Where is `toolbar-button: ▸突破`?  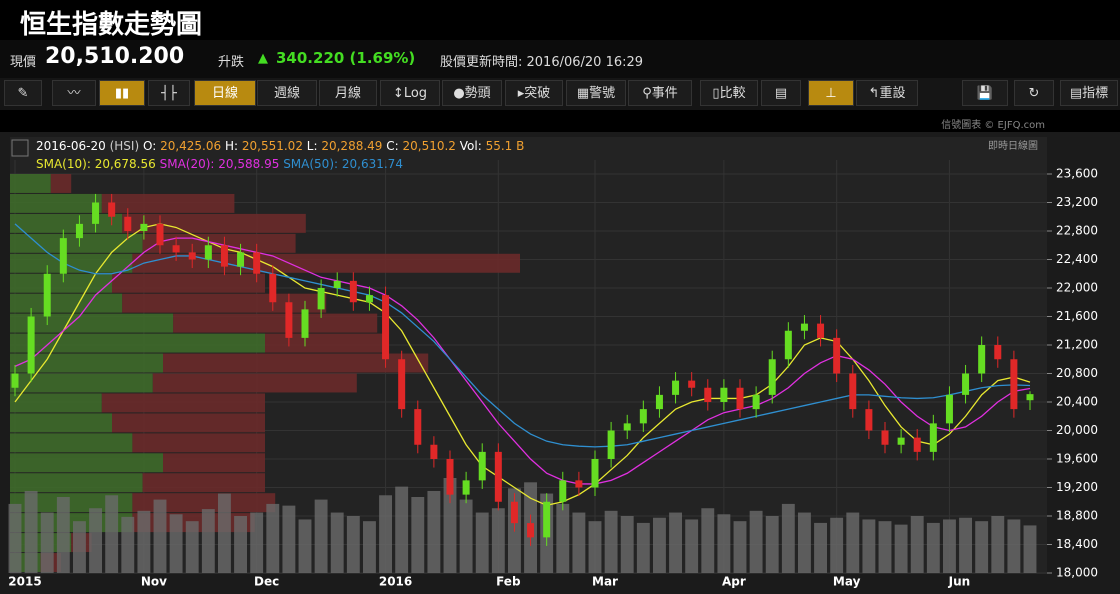
toolbar-button: ▸突破 is located at coordinates (534, 93).